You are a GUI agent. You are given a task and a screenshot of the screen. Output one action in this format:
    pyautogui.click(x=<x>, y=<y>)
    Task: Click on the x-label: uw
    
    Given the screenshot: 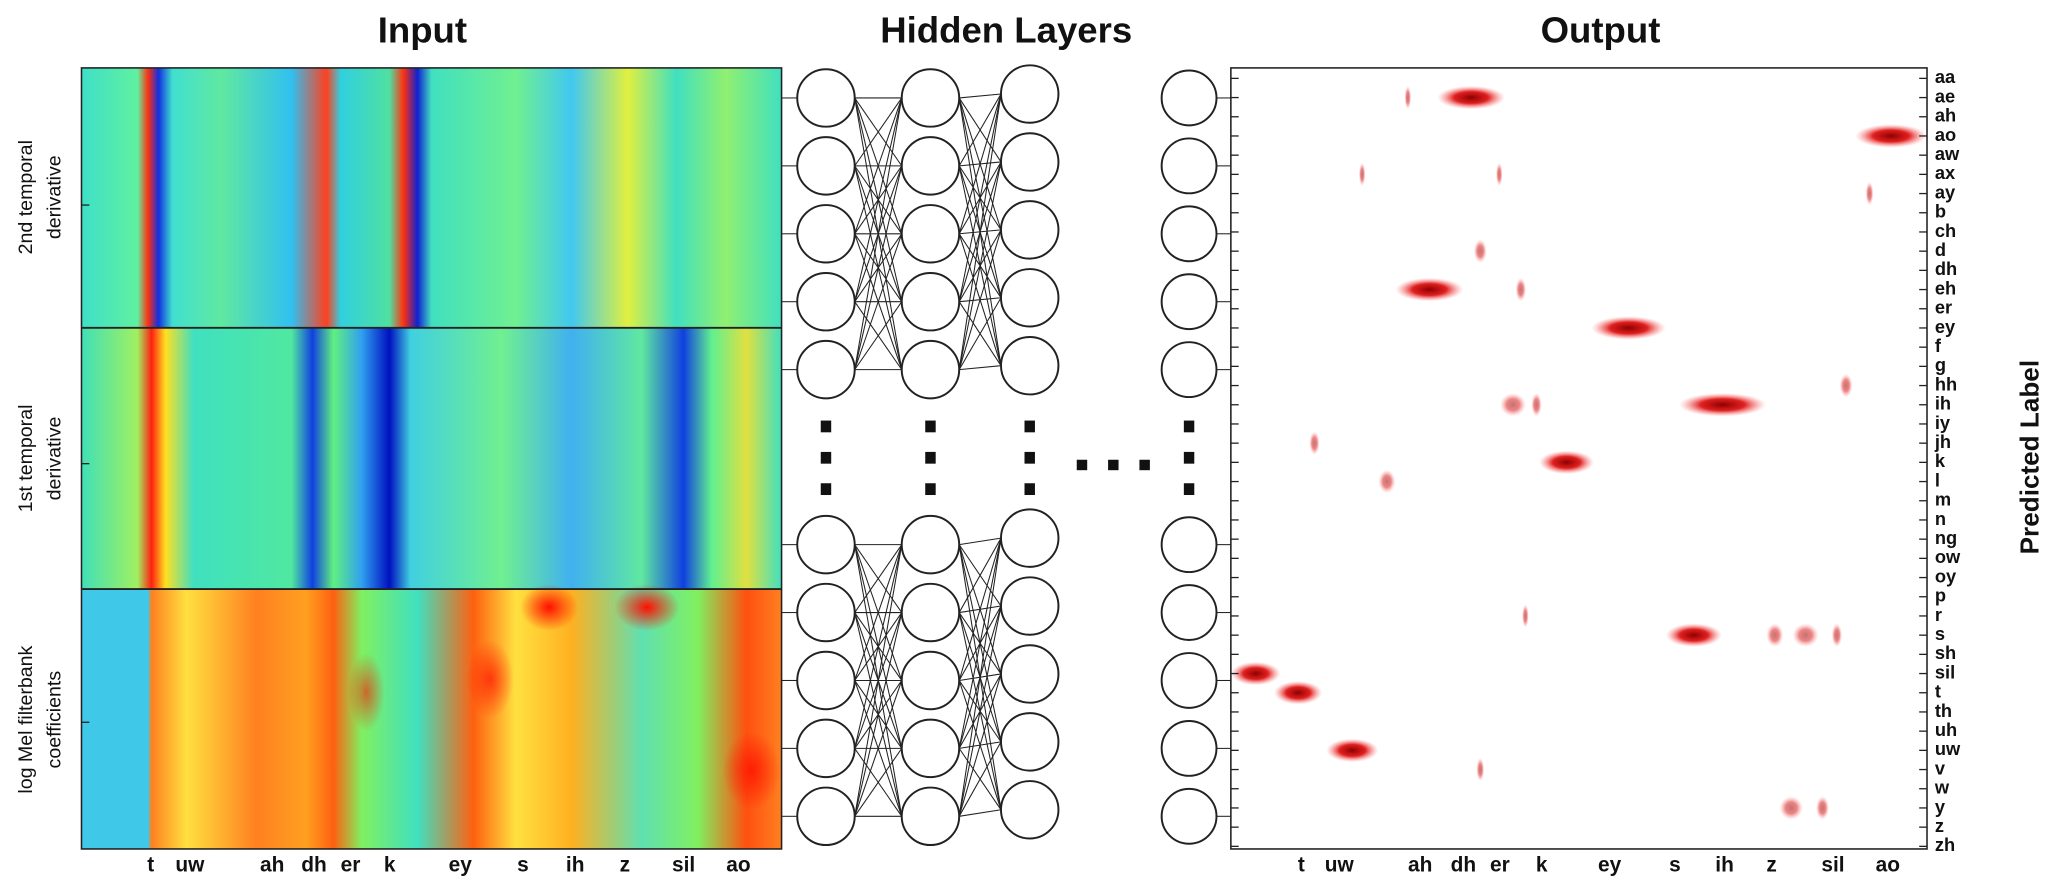 What is the action you would take?
    pyautogui.click(x=190, y=864)
    